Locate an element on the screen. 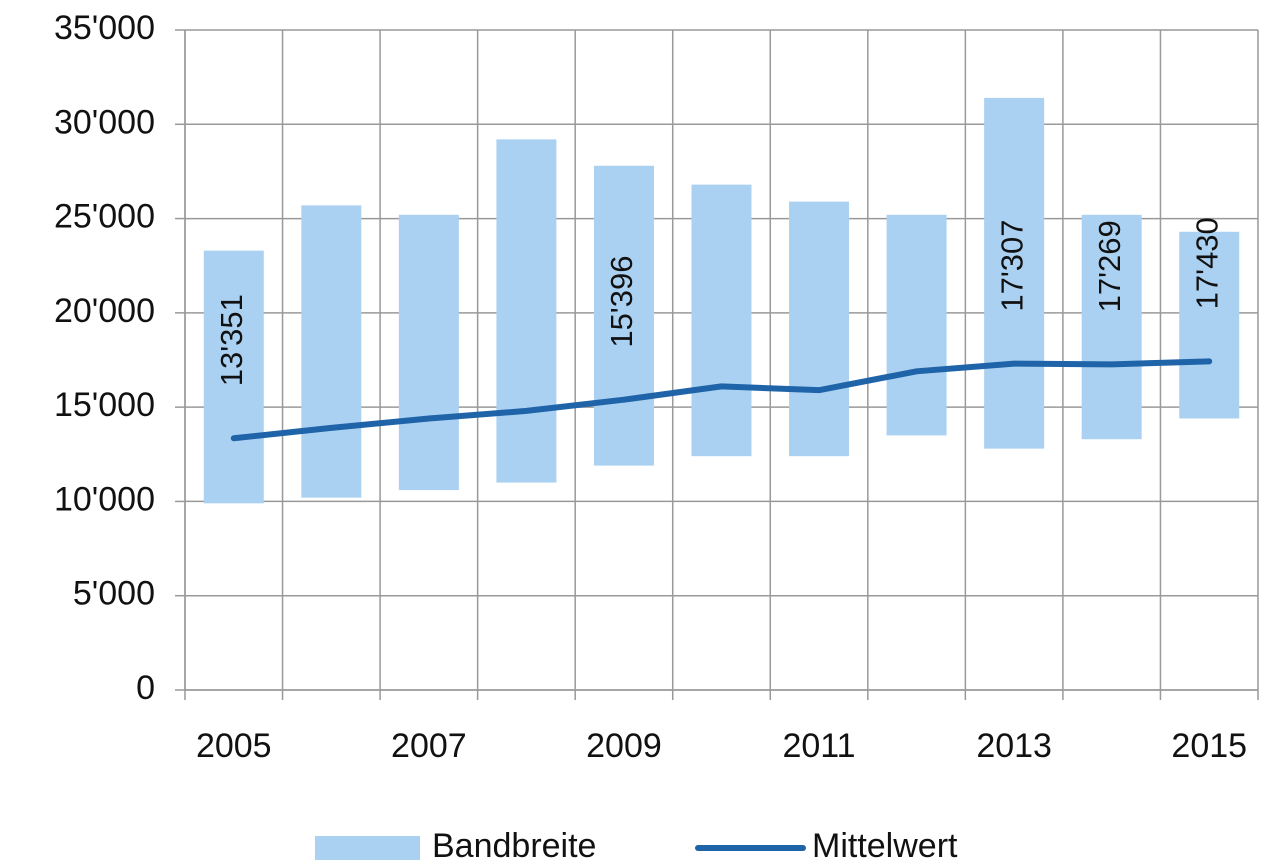 The image size is (1263, 865). y-tick-label: 35'000 is located at coordinates (104, 28).